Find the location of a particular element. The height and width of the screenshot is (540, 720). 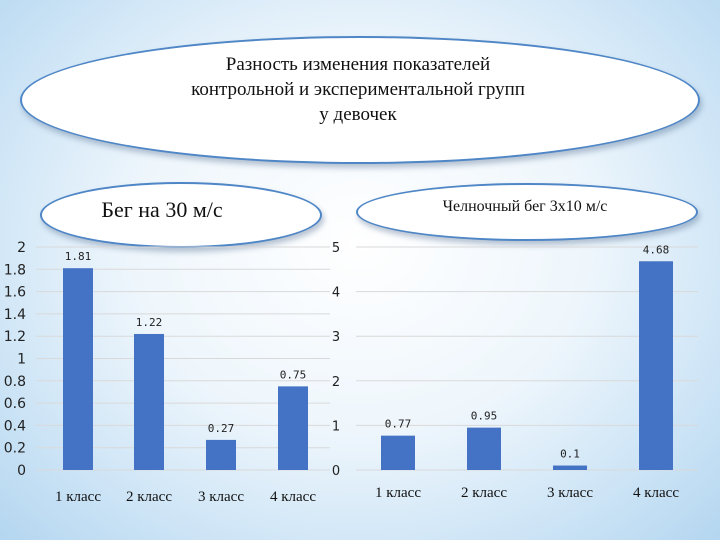

left-category-label: 1 класс is located at coordinates (78, 497).